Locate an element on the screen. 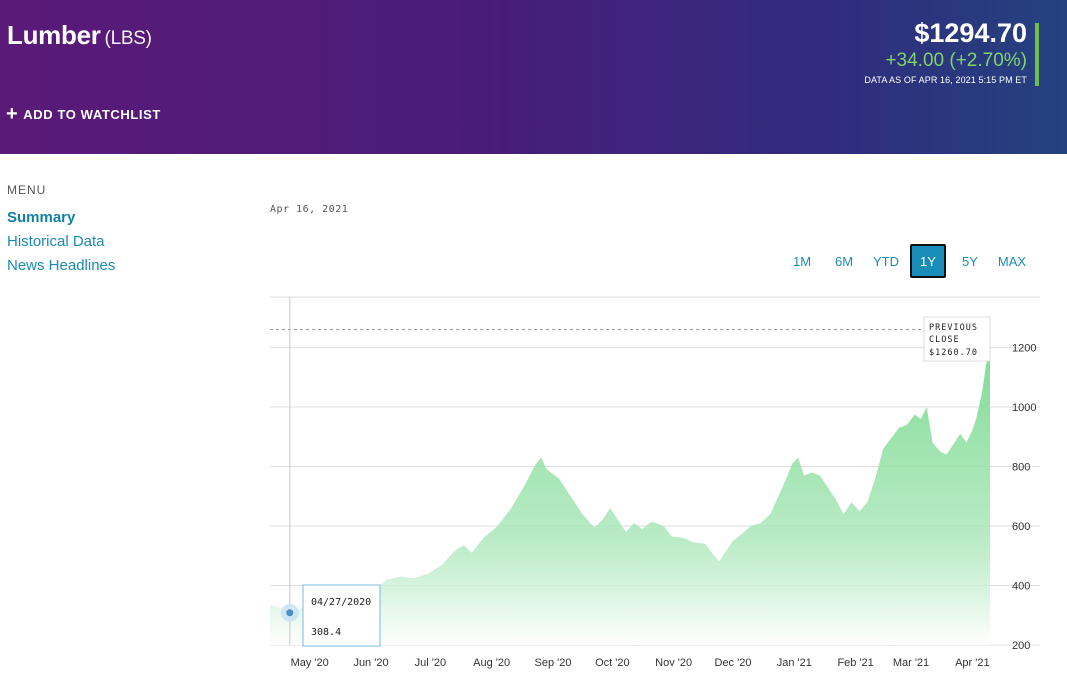  range-ytd-button: YTD is located at coordinates (886, 261).